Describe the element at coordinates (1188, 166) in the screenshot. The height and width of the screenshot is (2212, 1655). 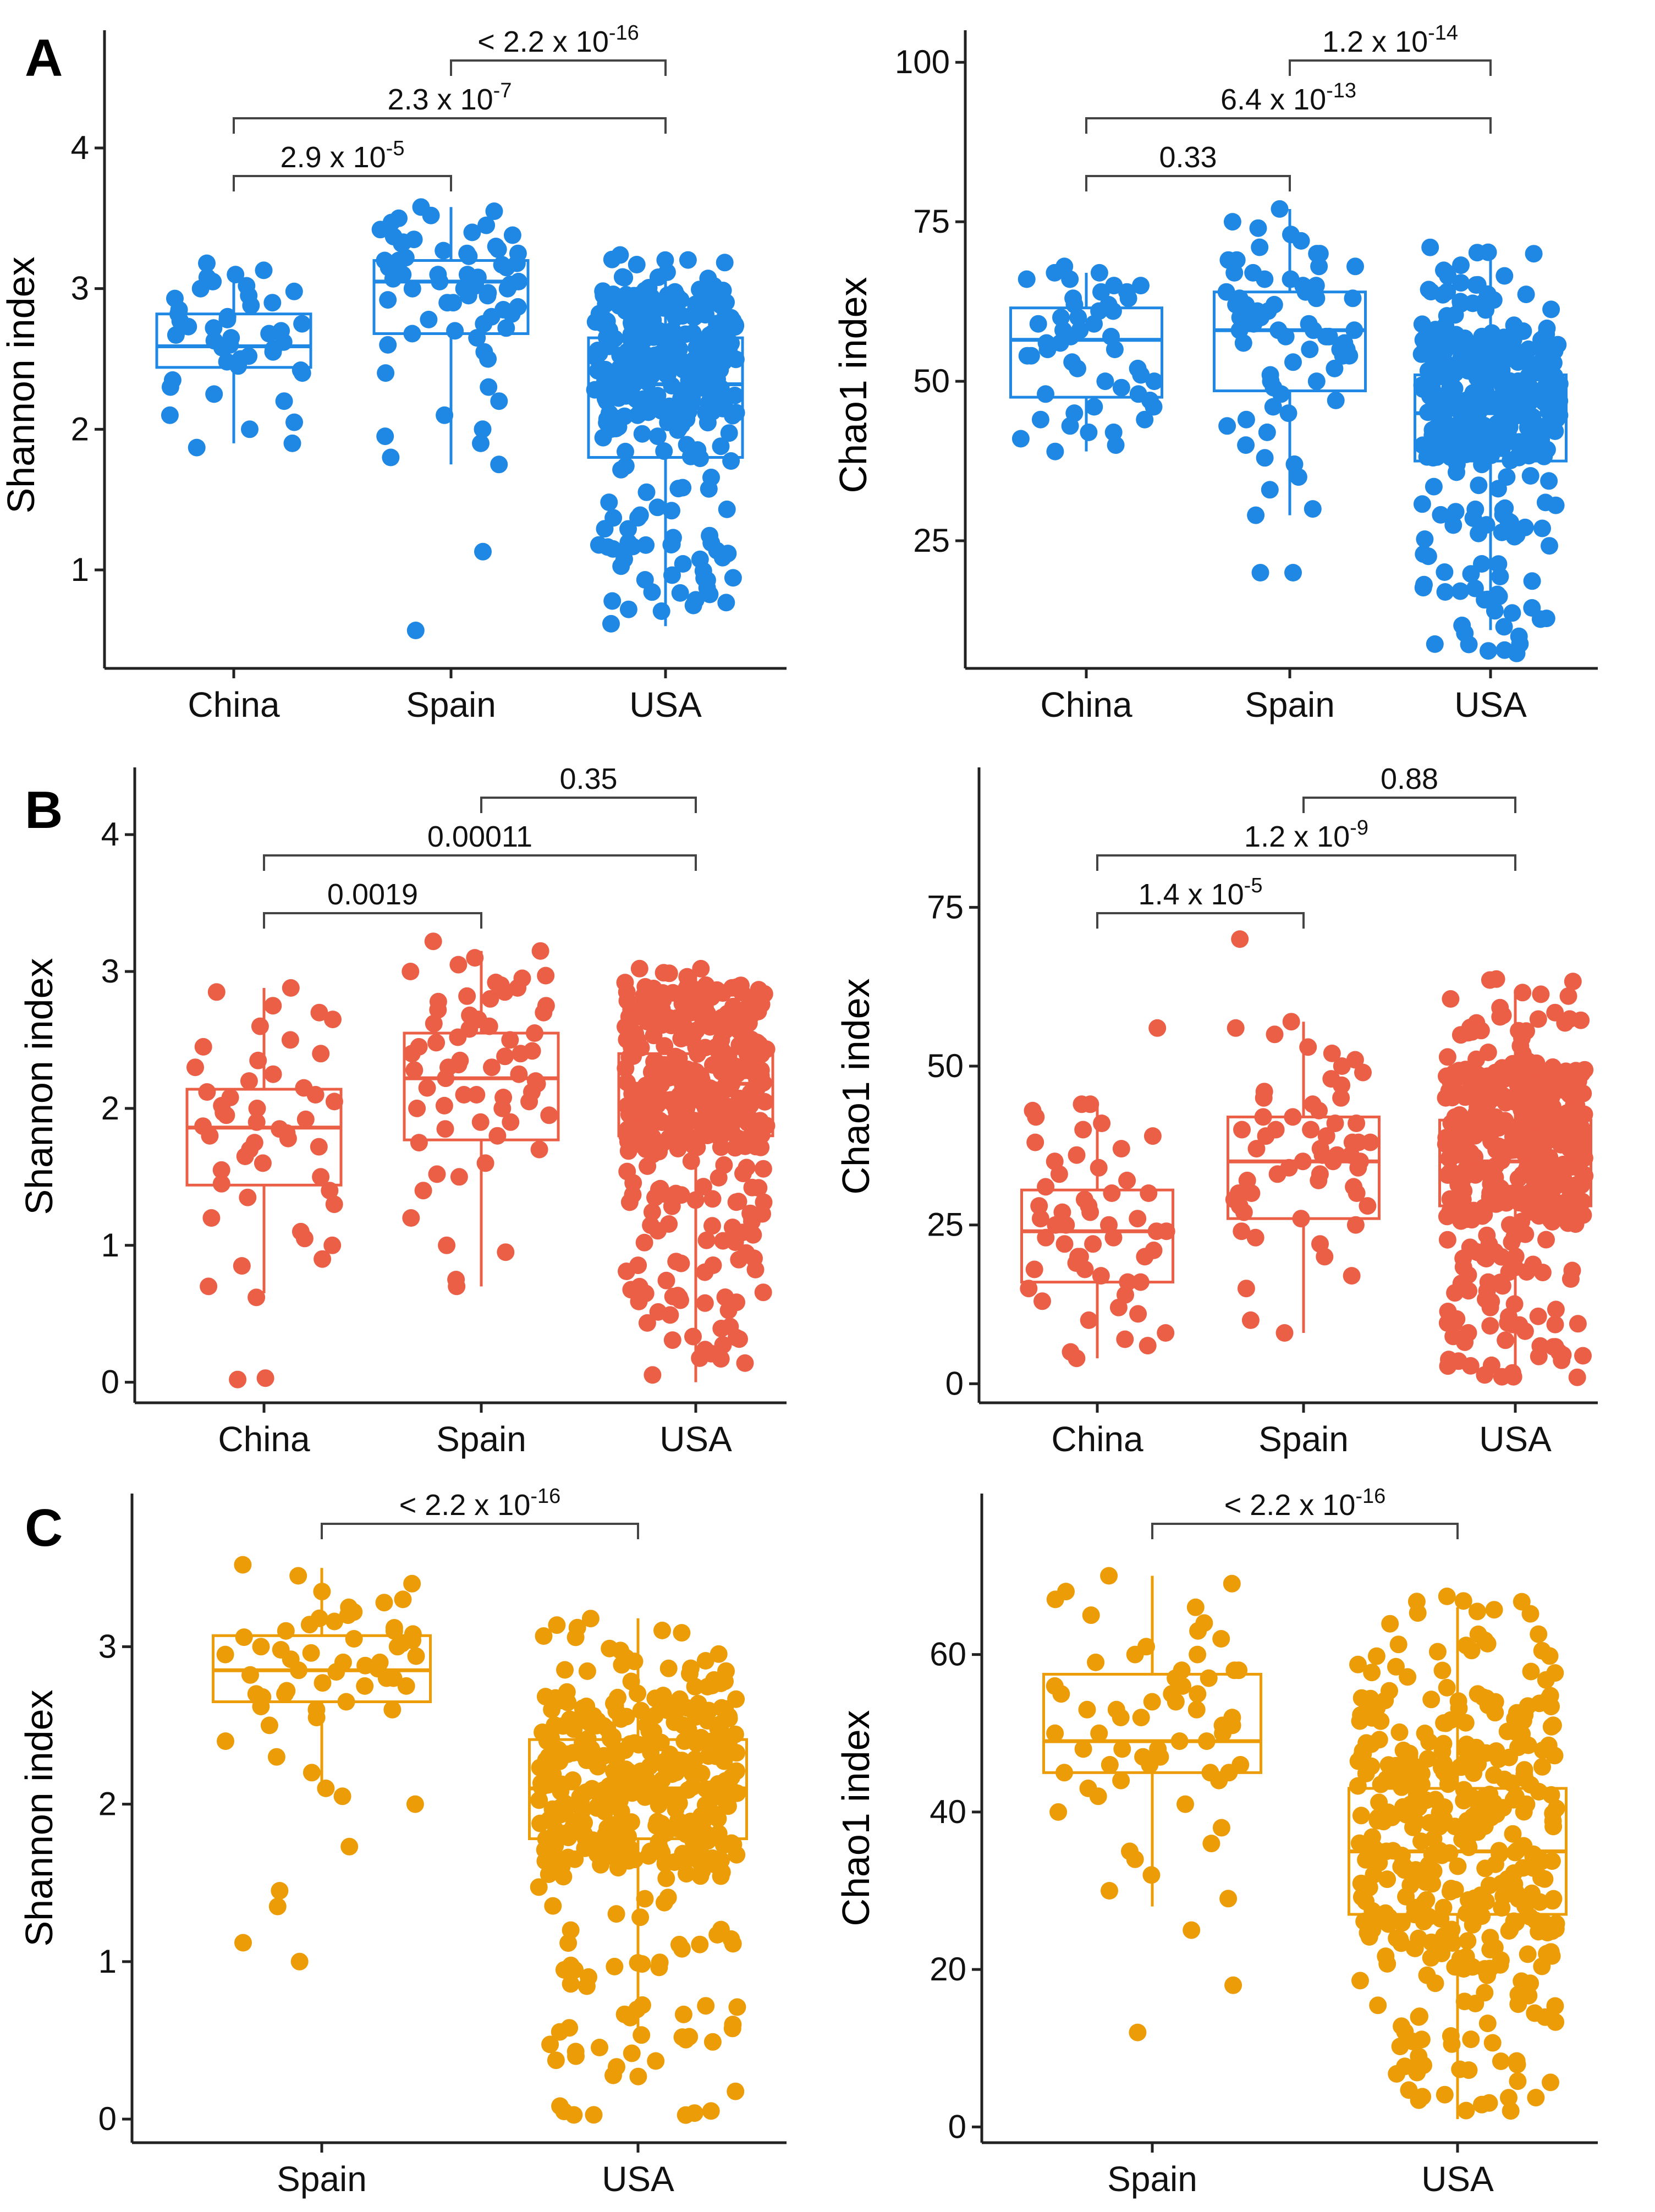
I see `significance-bracket: 0.33` at that location.